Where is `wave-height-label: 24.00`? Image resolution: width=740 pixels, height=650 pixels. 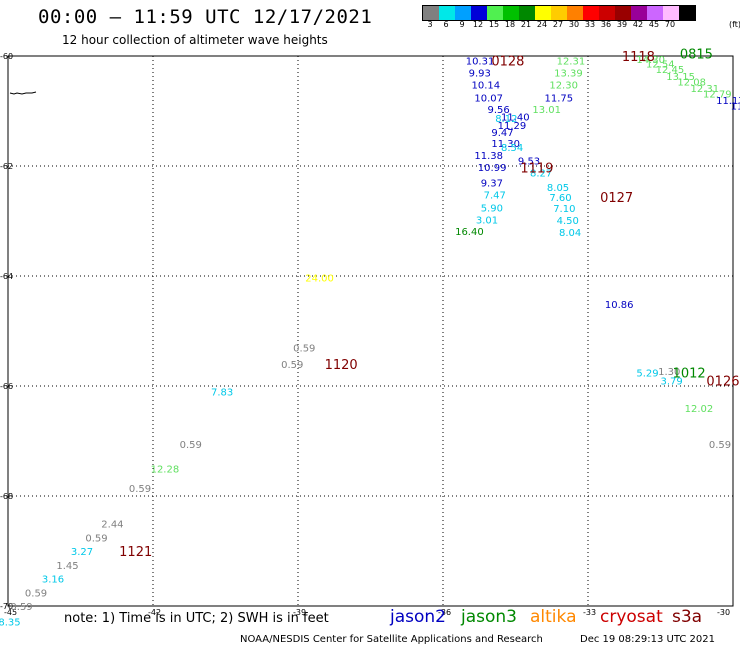
wave-height-label: 24.00 is located at coordinates (319, 279).